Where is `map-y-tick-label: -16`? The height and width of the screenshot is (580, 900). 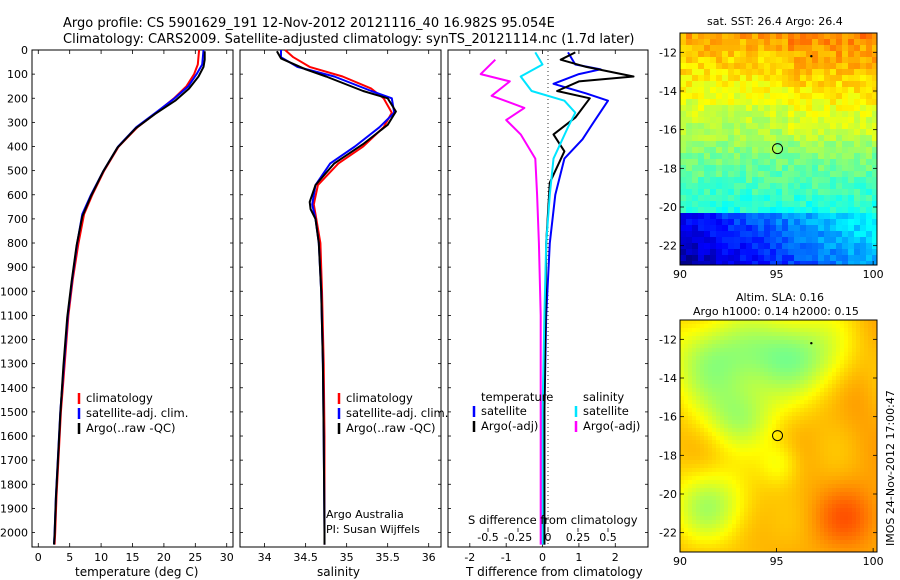
map-y-tick-label: -16 is located at coordinates (668, 417).